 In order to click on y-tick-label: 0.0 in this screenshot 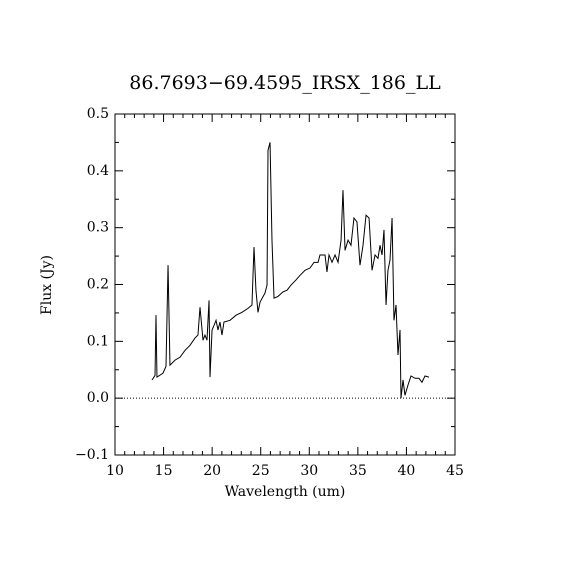, I will do `click(98, 398)`.